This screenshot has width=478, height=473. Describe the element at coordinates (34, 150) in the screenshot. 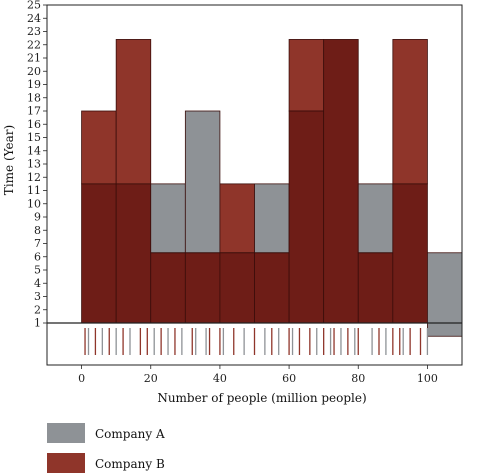

I see `y-tick-label: 14` at that location.